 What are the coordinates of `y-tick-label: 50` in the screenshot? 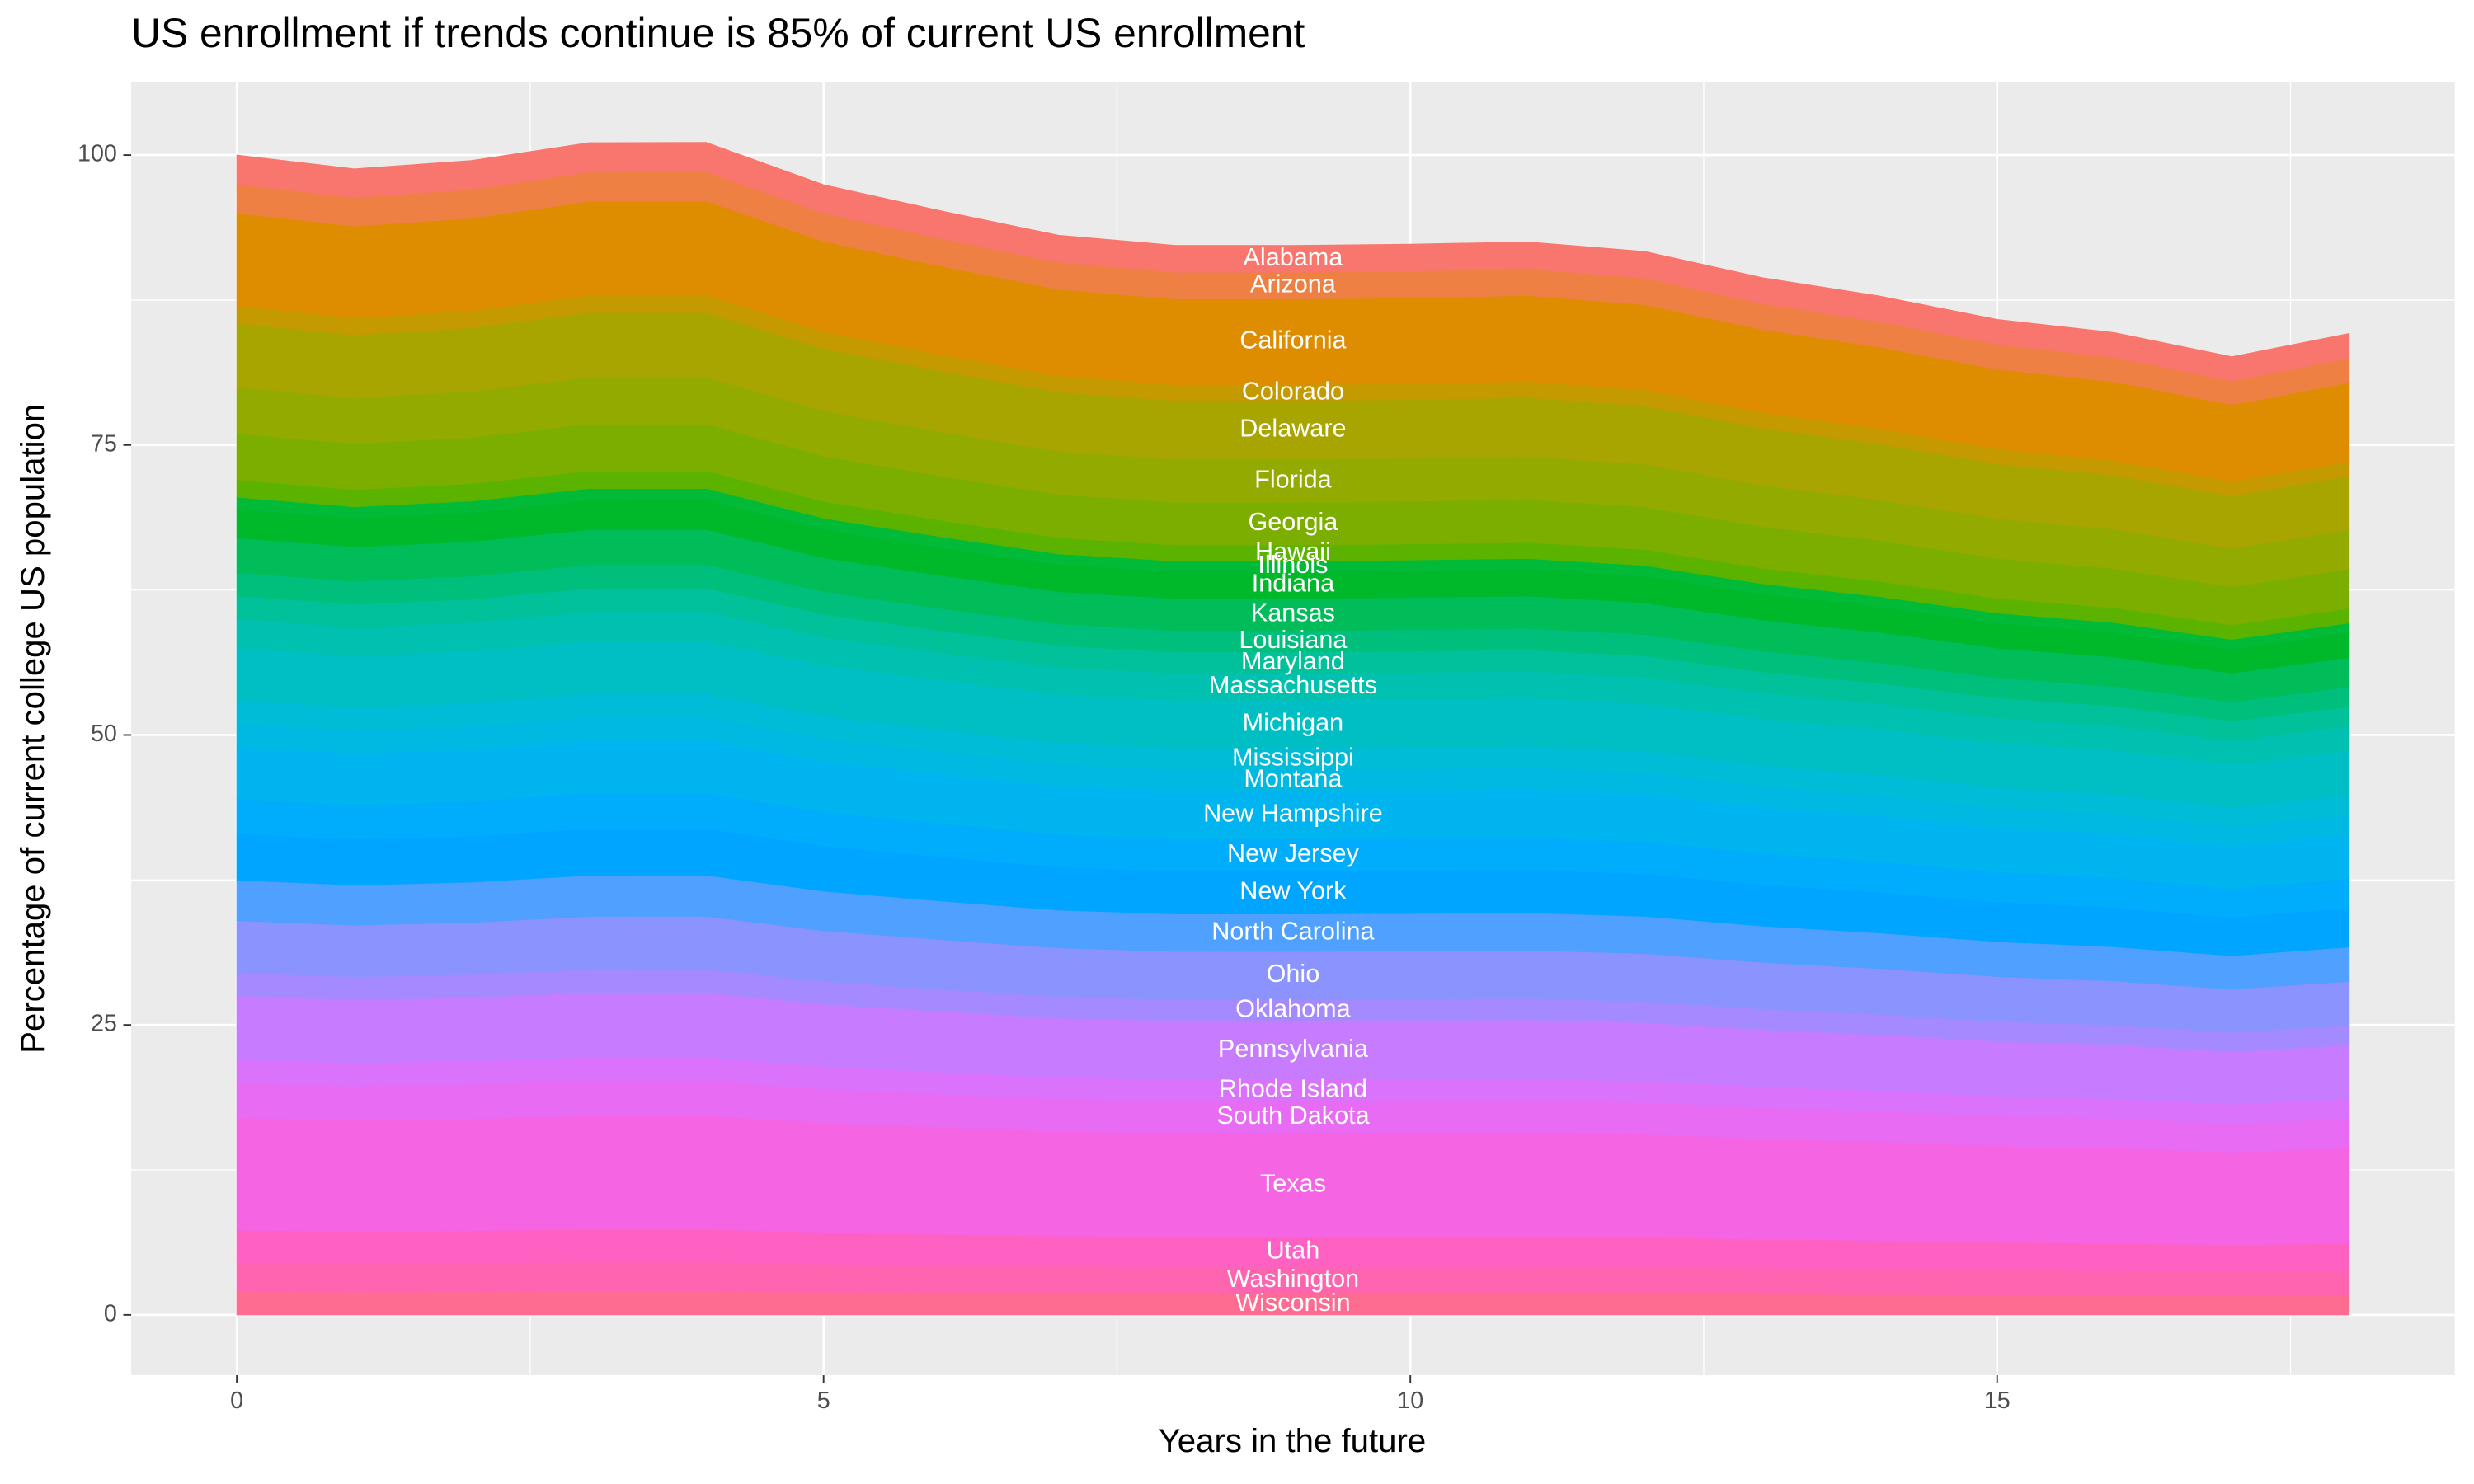 It's located at (104, 734).